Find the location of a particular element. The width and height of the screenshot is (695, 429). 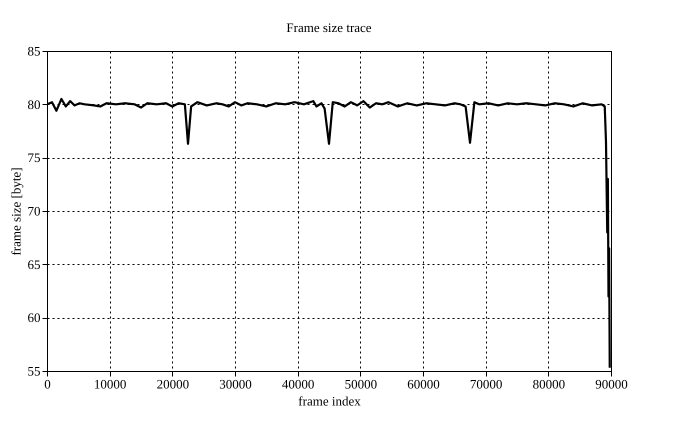

x-axis-title: frame index is located at coordinates (330, 401).